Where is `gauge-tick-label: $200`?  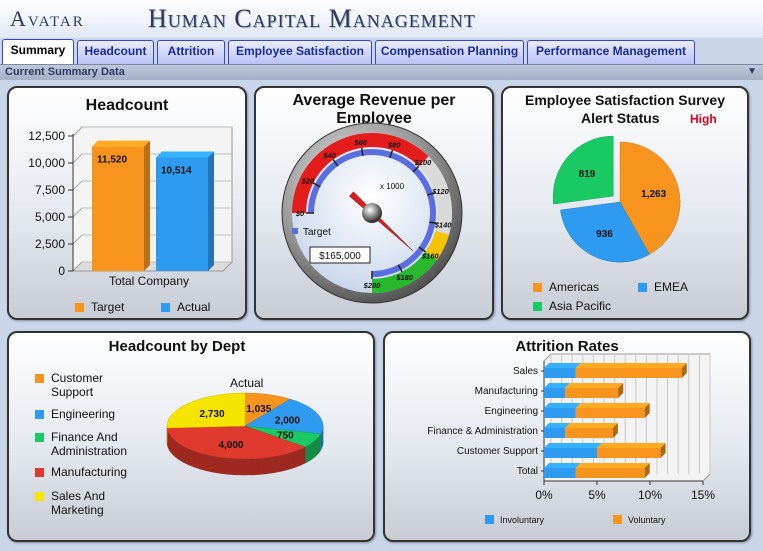 gauge-tick-label: $200 is located at coordinates (372, 285).